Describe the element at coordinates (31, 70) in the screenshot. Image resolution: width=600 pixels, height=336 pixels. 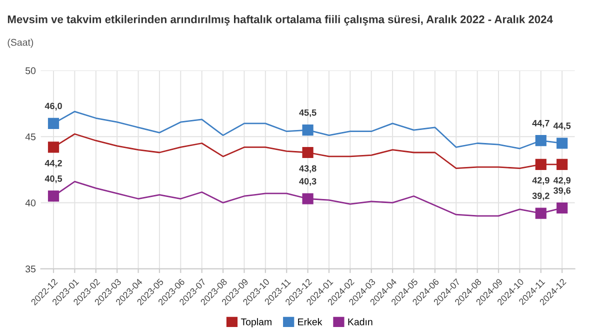
I see `y-tick-label: 50` at that location.